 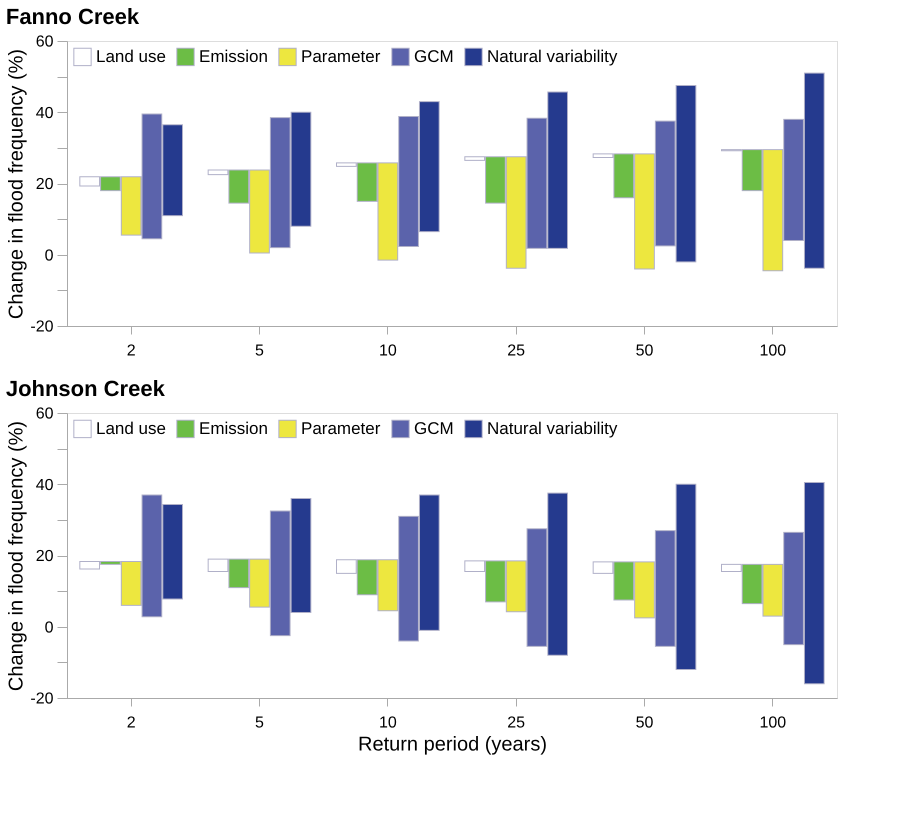 What do you see at coordinates (73, 16) in the screenshot?
I see `chart-title: Fanno Creek` at bounding box center [73, 16].